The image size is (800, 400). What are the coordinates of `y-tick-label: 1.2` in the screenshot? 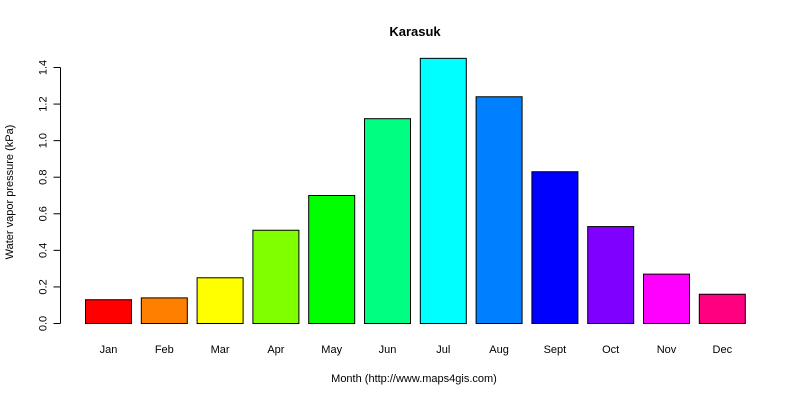 It's located at (43, 103).